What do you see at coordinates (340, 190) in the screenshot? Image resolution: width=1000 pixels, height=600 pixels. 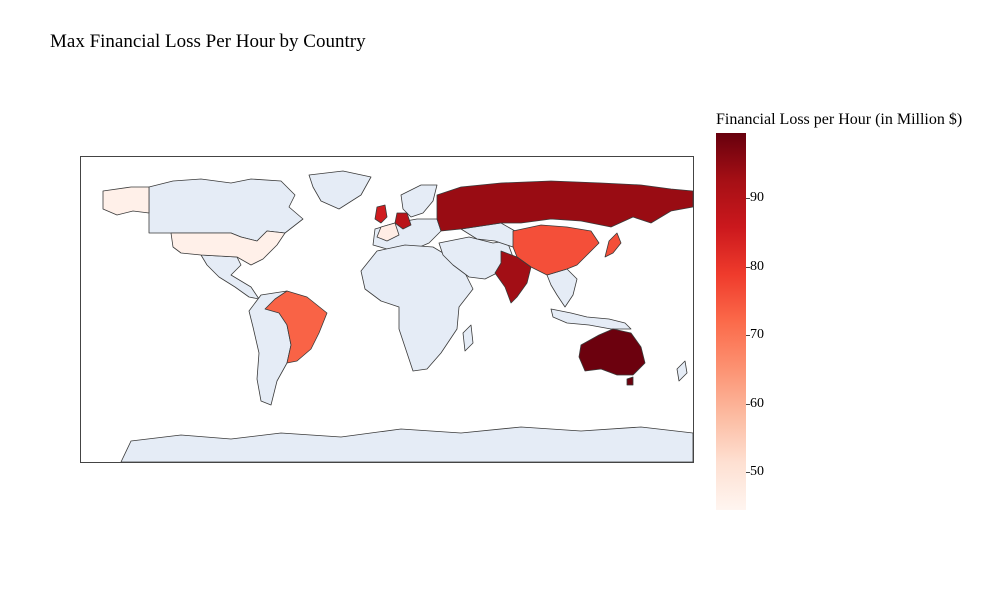 I see `greenland` at bounding box center [340, 190].